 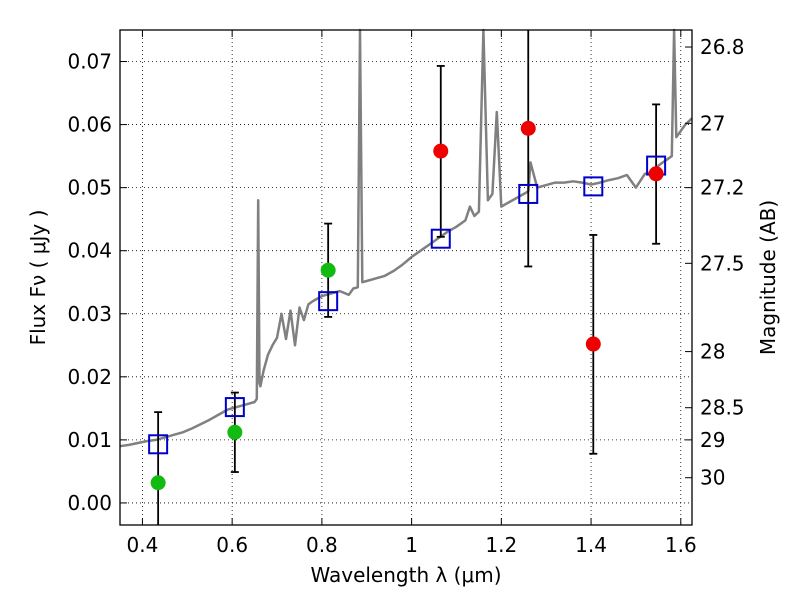 I want to click on y-tick-label: 0.04, so click(x=89, y=251).